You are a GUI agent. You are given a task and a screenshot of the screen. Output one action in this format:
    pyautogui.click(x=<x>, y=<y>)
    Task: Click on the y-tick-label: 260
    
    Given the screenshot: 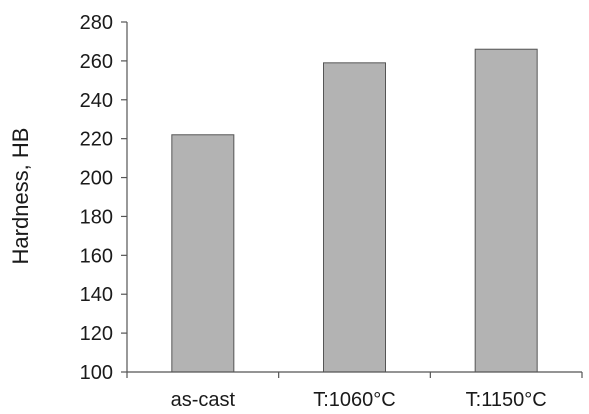 What is the action you would take?
    pyautogui.click(x=96, y=62)
    